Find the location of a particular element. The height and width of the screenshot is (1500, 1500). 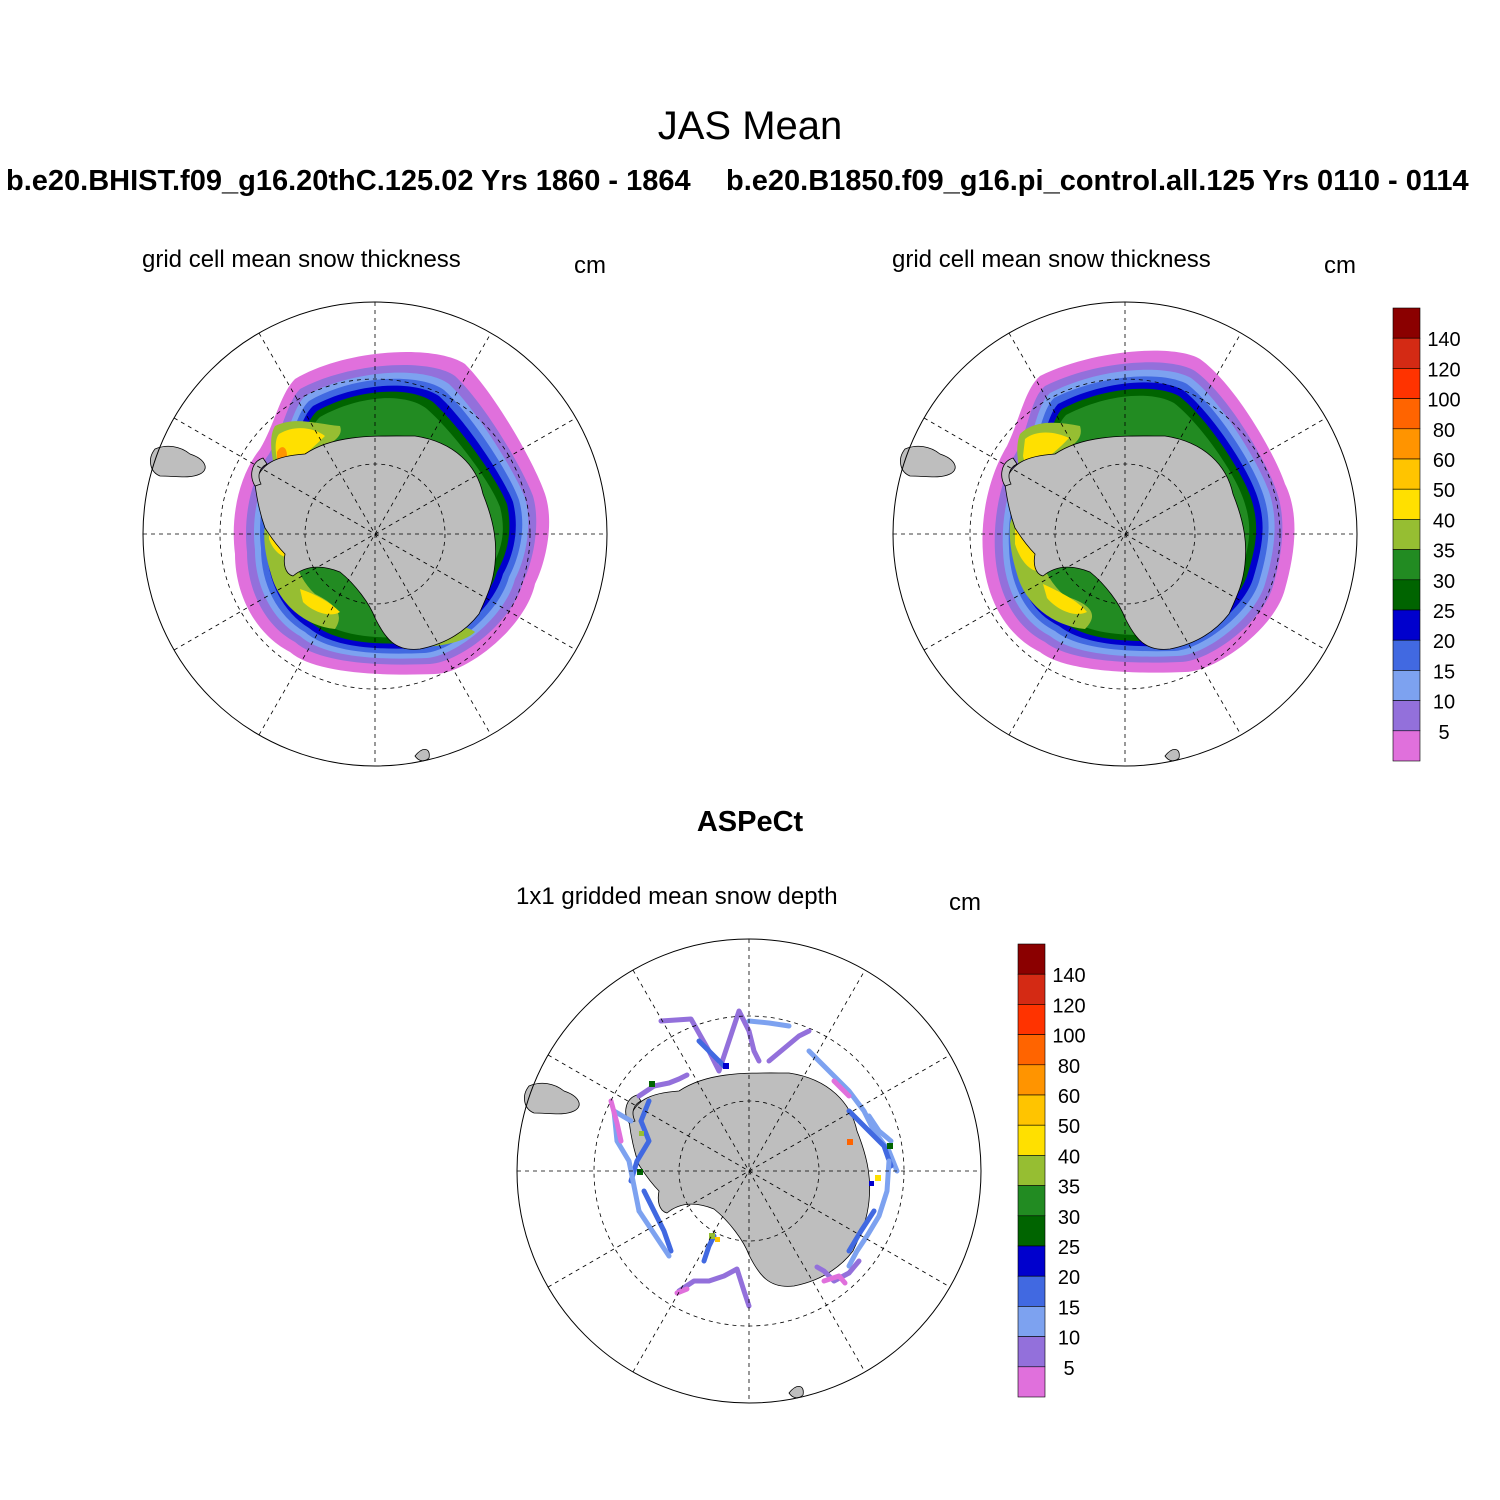

obs-polar-map is located at coordinates (749, 1171).